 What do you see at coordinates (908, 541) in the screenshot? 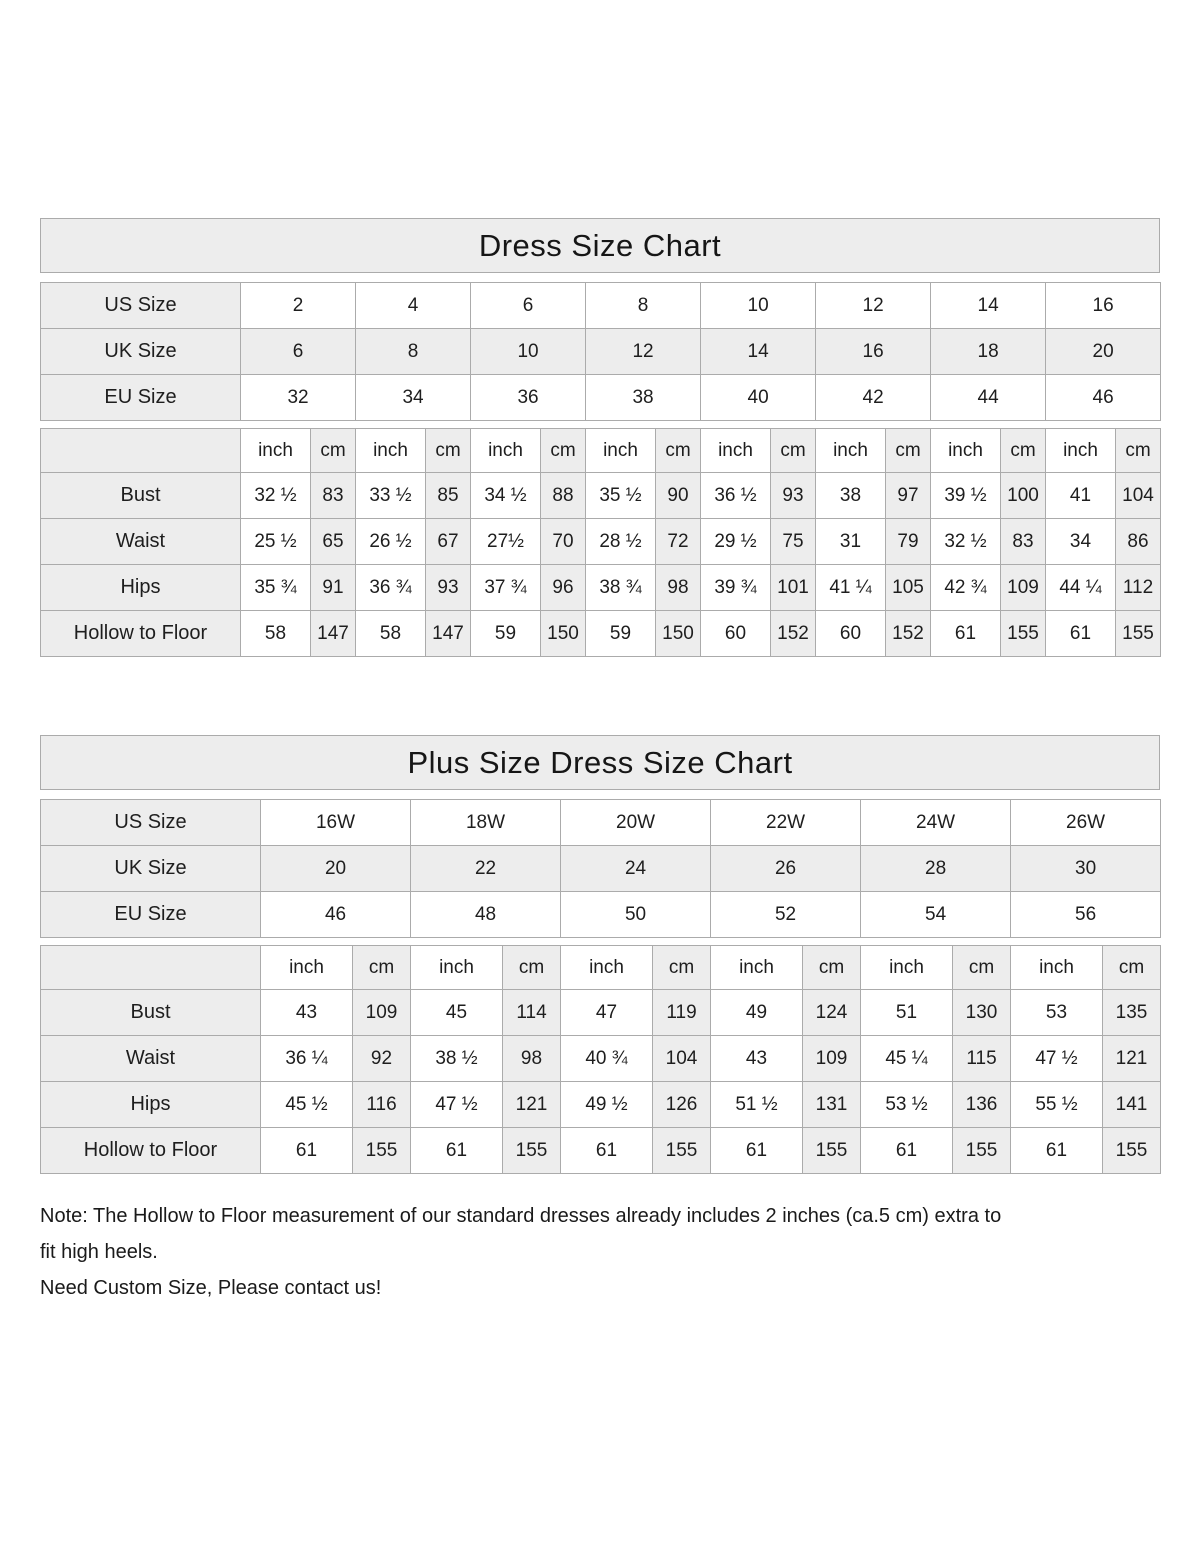
I see `table-cell: 79` at bounding box center [908, 541].